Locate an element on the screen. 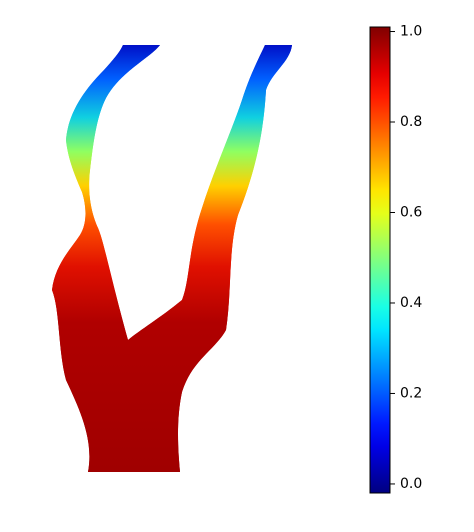 The image size is (474, 532). colorbar-tick-label: 0.6 is located at coordinates (411, 212).